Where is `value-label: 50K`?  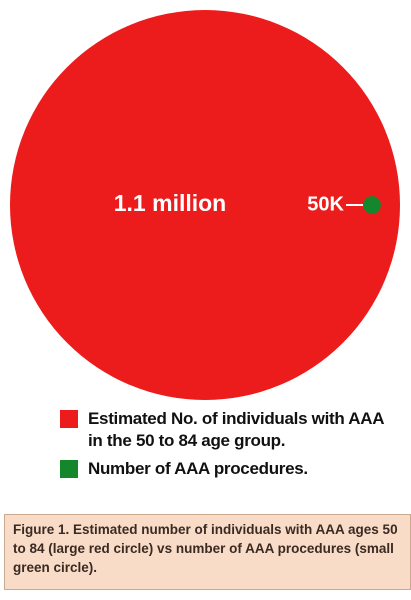 value-label: 50K is located at coordinates (325, 204).